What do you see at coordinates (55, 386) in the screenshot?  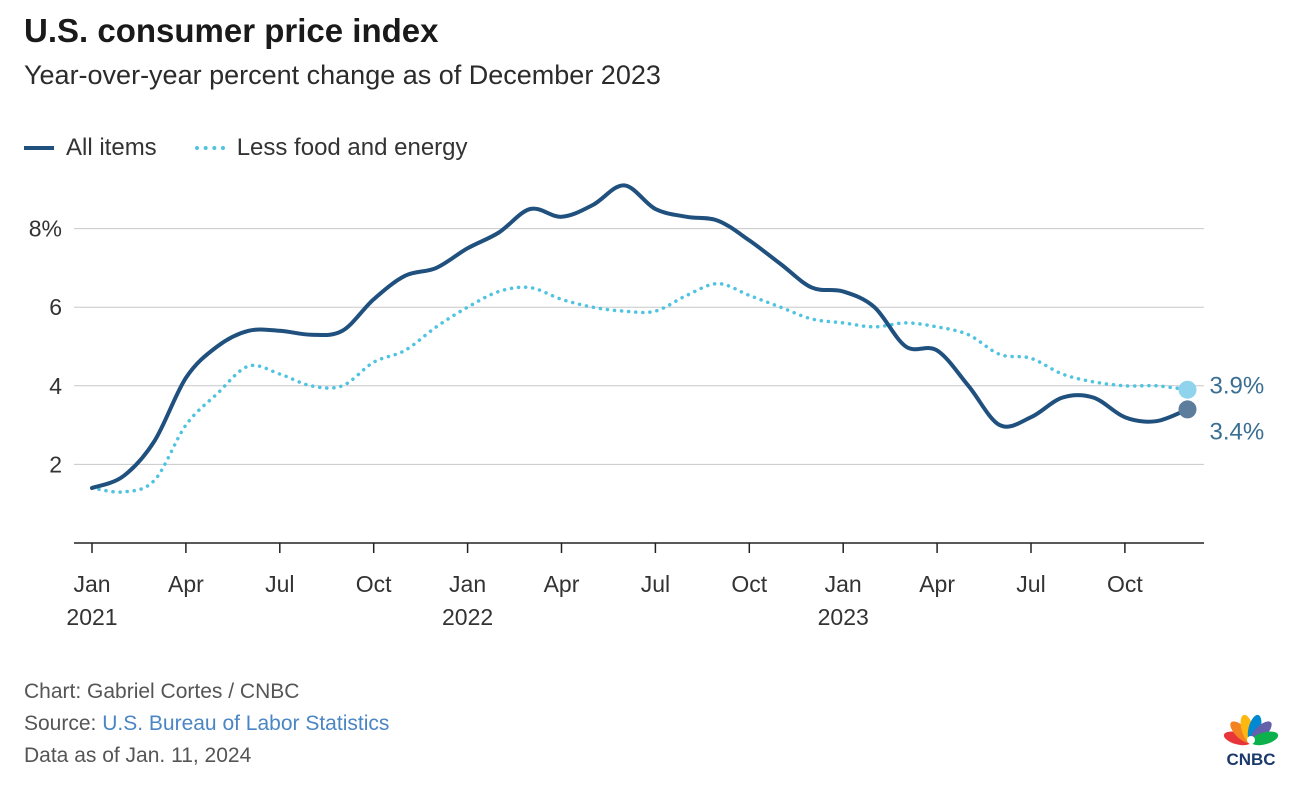 I see `y-tick-label: 4` at bounding box center [55, 386].